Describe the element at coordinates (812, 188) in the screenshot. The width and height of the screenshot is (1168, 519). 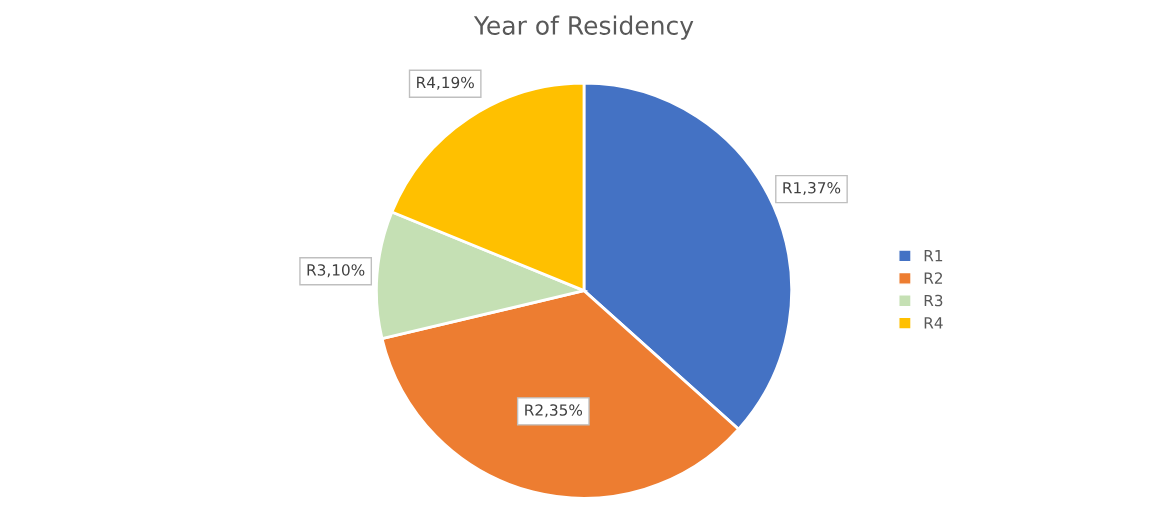
I see `data-label: R1,37%` at that location.